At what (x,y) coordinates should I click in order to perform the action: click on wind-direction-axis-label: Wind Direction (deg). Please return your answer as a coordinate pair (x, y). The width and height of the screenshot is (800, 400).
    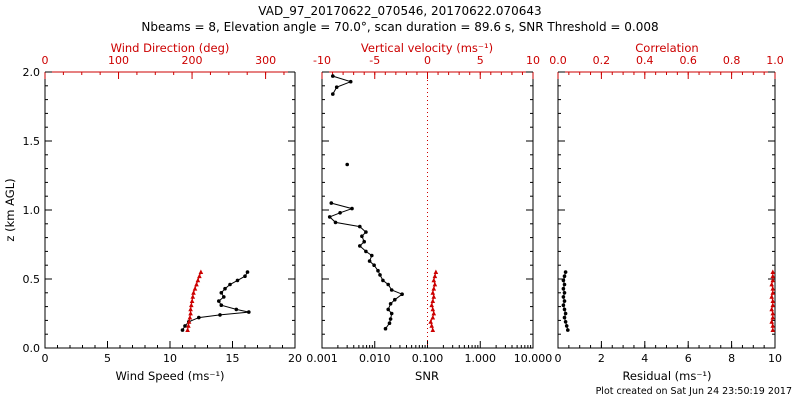
    Looking at the image, I should click on (170, 48).